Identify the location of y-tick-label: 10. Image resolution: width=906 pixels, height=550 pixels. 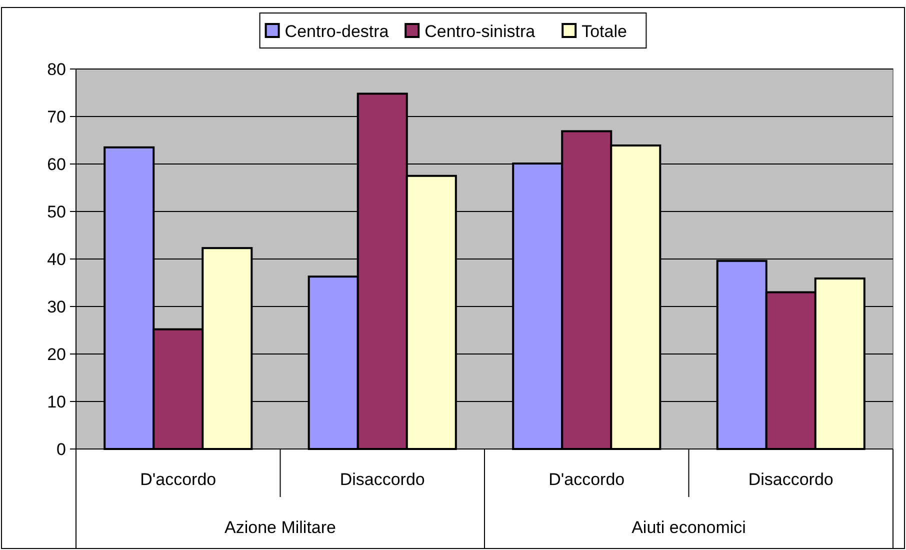
(56, 402).